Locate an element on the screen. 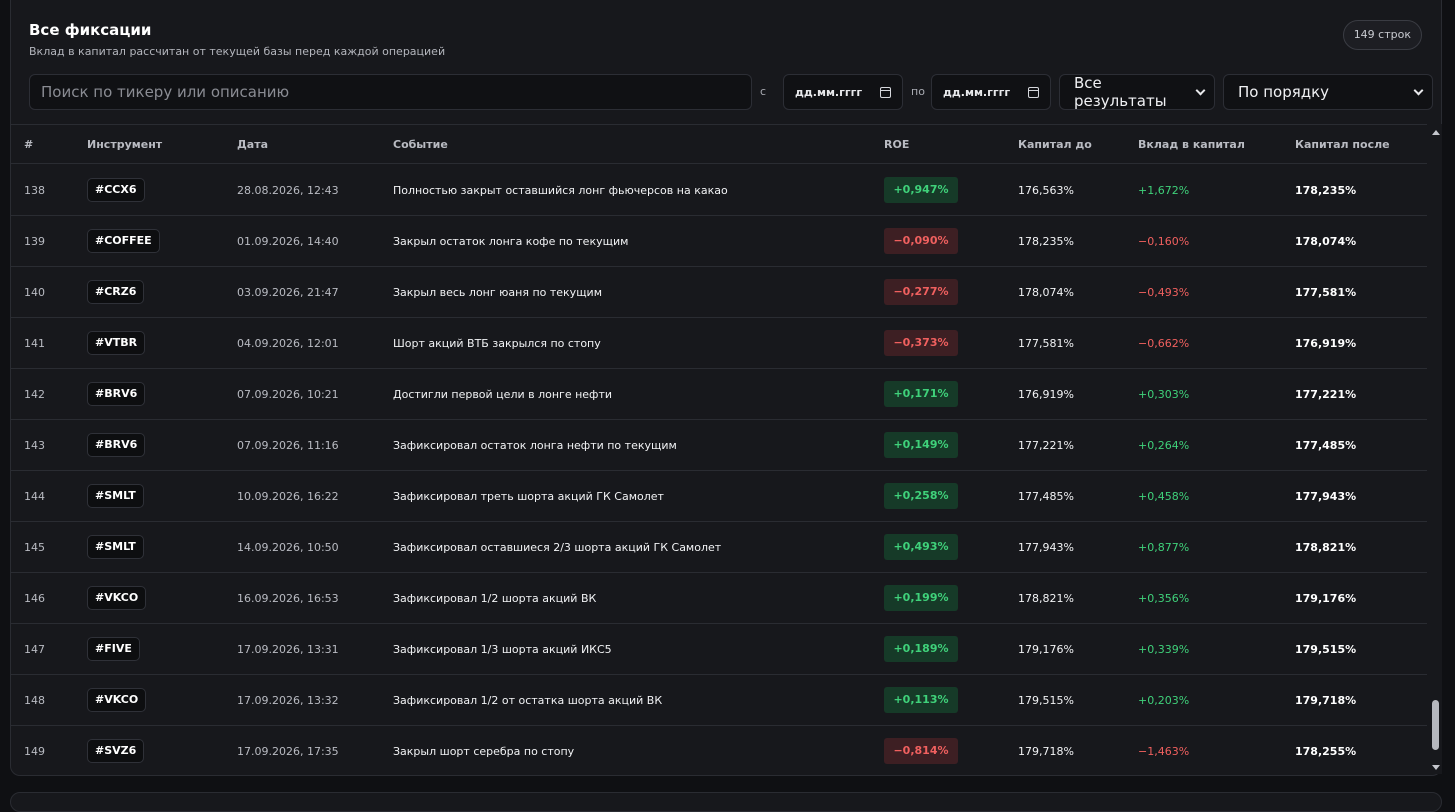 This screenshot has height=812, width=1455. row-number: 144 is located at coordinates (34, 496).